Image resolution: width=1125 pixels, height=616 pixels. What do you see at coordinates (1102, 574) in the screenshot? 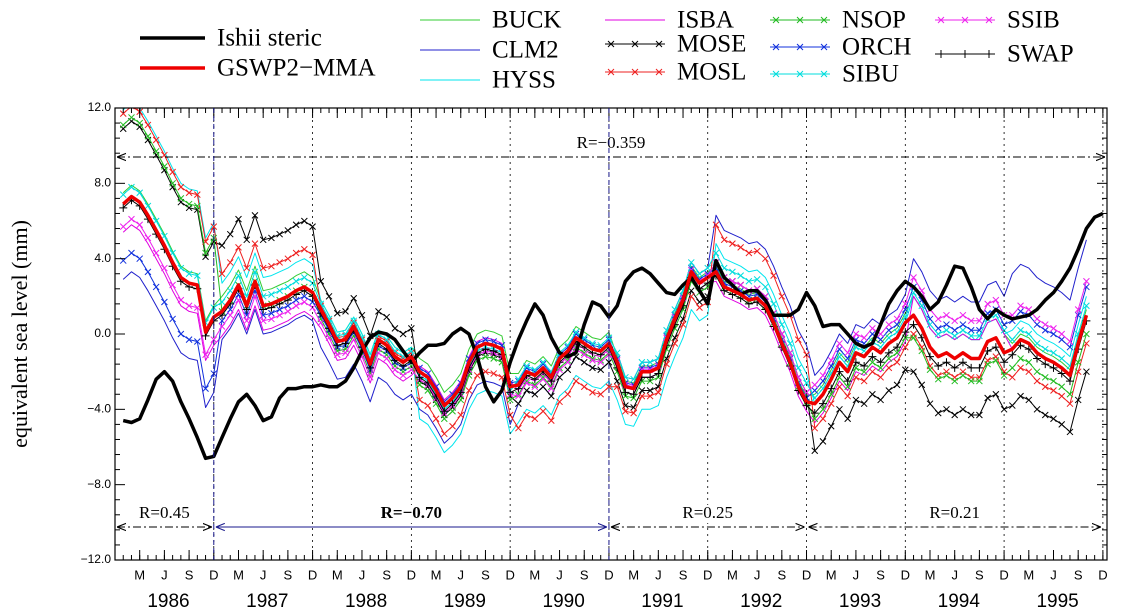
I see `x-tick-label: D` at bounding box center [1102, 574].